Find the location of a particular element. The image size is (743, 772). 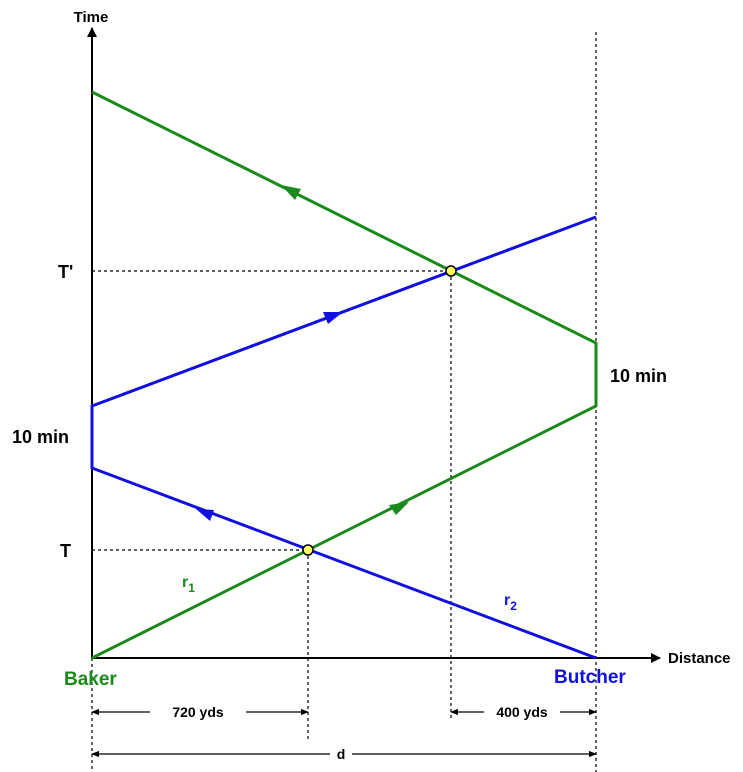

dim-720-label: 720 yds is located at coordinates (198, 712).